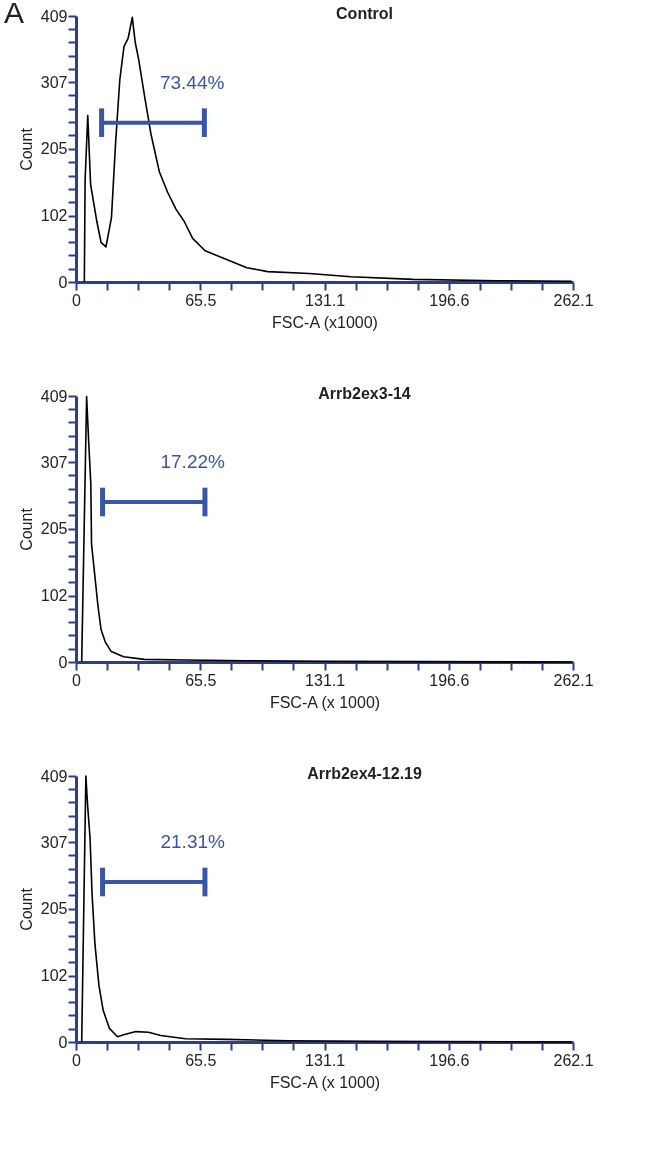 This screenshot has height=1151, width=648. I want to click on series-label: 21.31%, so click(193, 842).